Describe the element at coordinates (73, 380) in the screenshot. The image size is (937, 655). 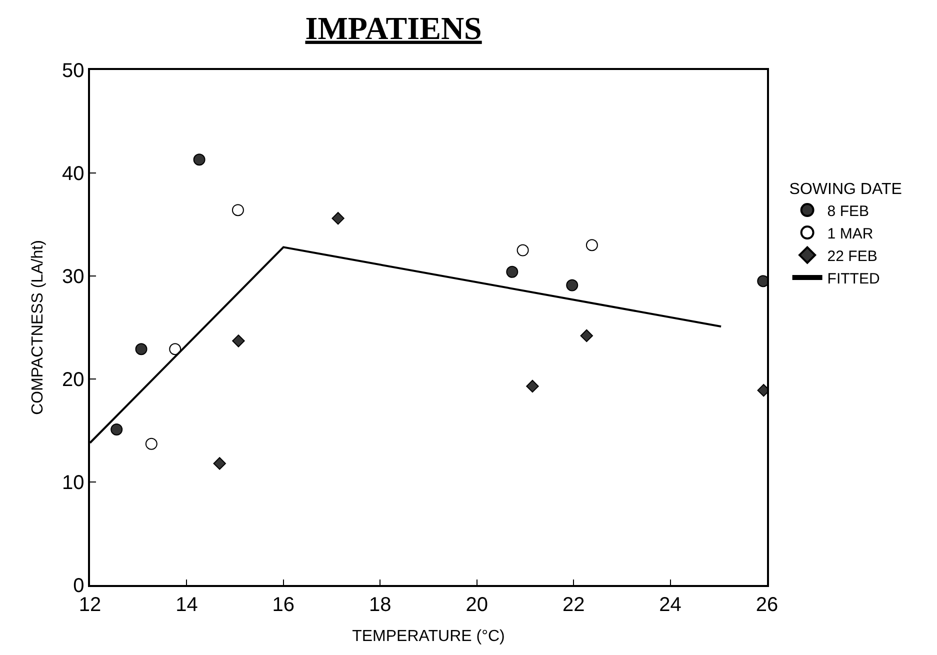
I see `y-tick-label: 20` at that location.